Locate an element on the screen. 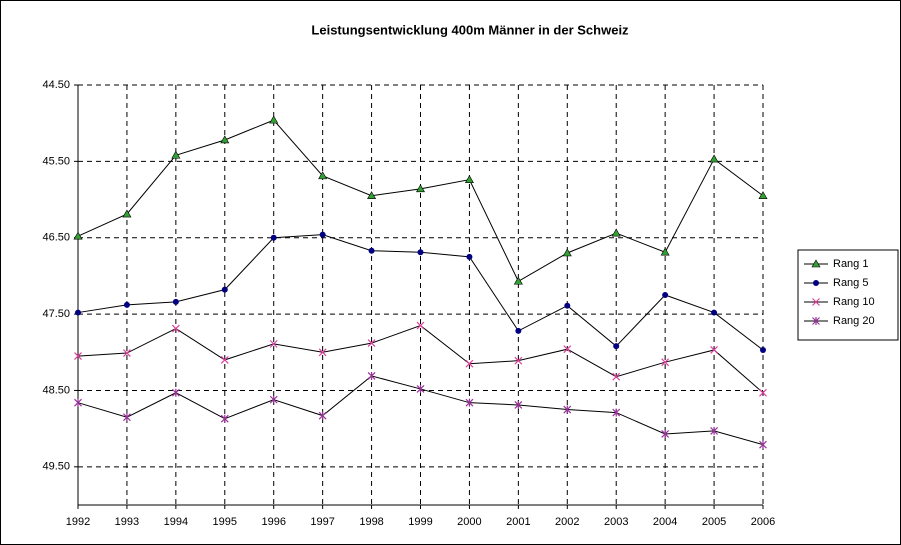 The height and width of the screenshot is (545, 901). x-tick-label: 2000 is located at coordinates (469, 522).